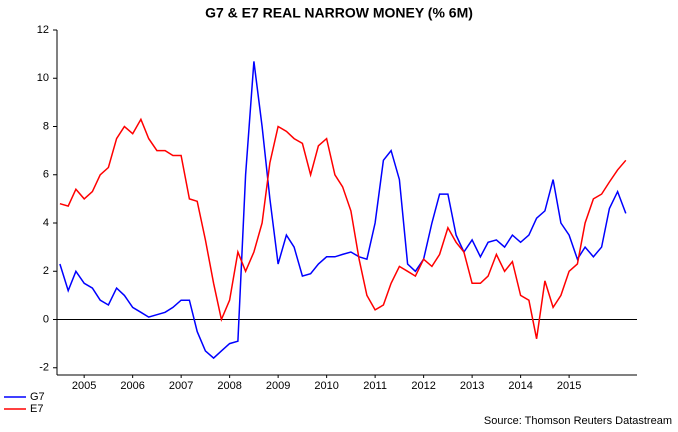  I want to click on y-tick-label: 12, so click(43, 30).